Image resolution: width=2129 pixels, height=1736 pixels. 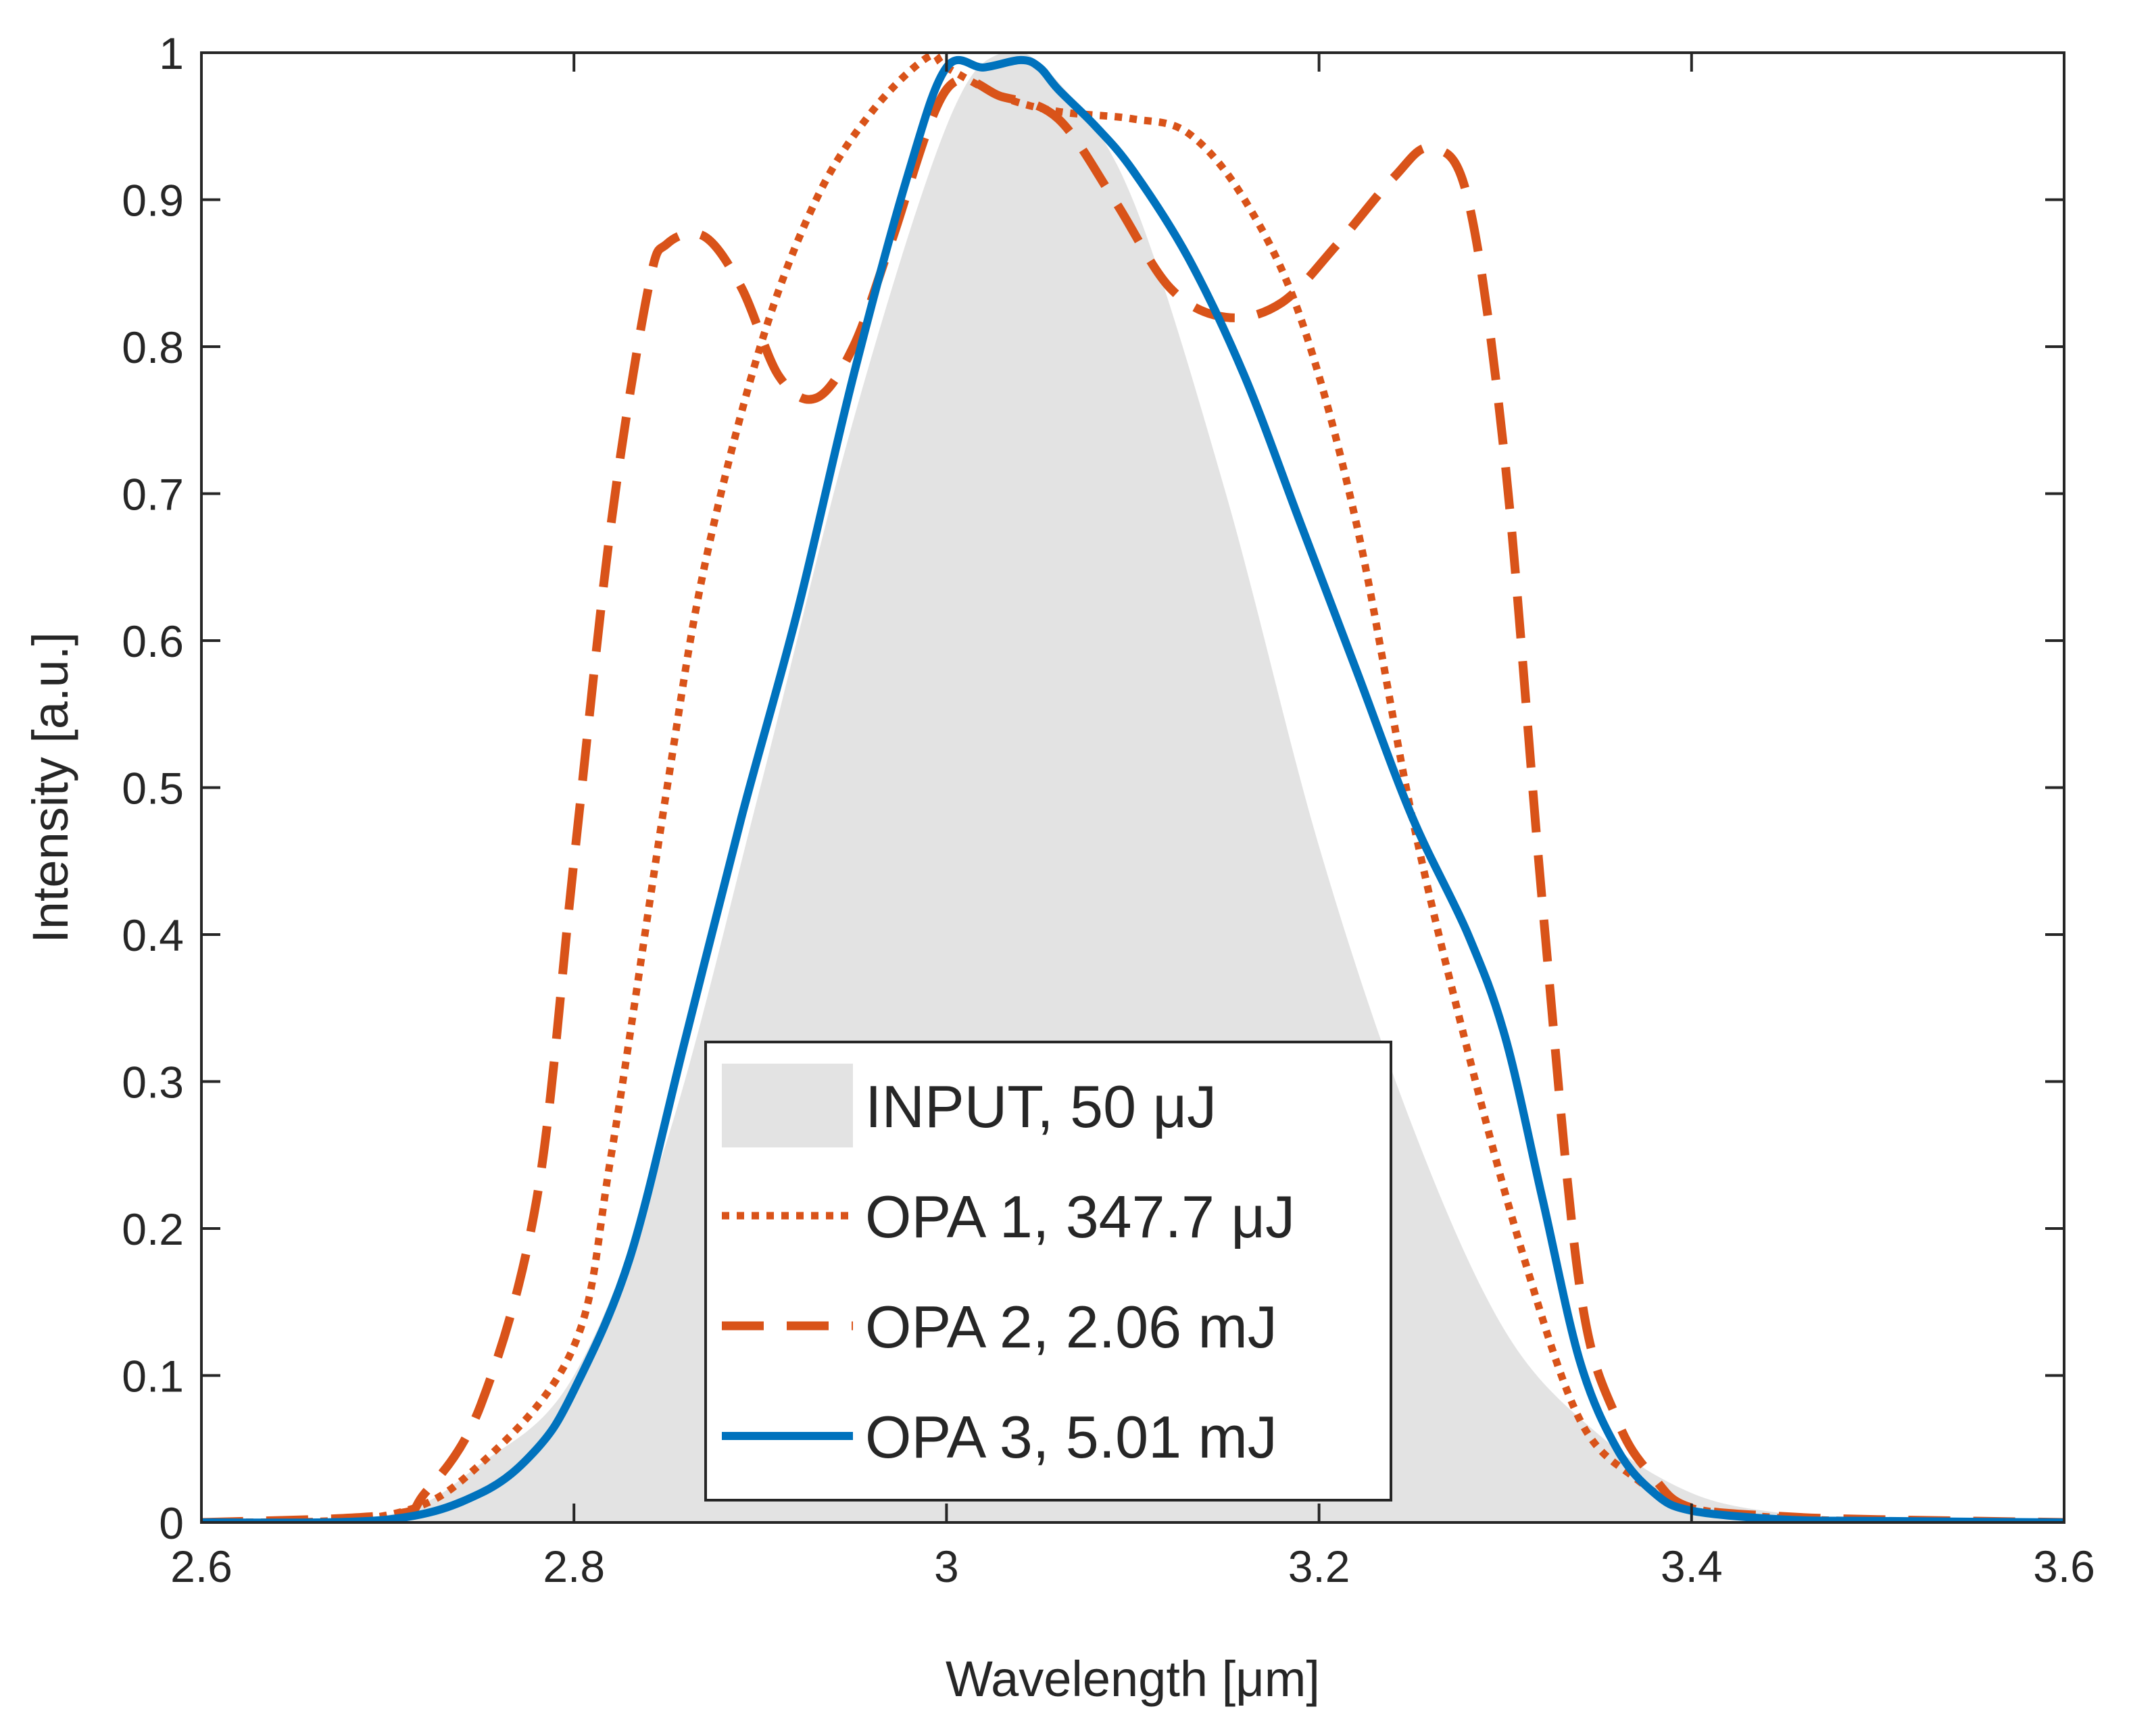 I want to click on x-tick-label: 3, so click(x=946, y=1566).